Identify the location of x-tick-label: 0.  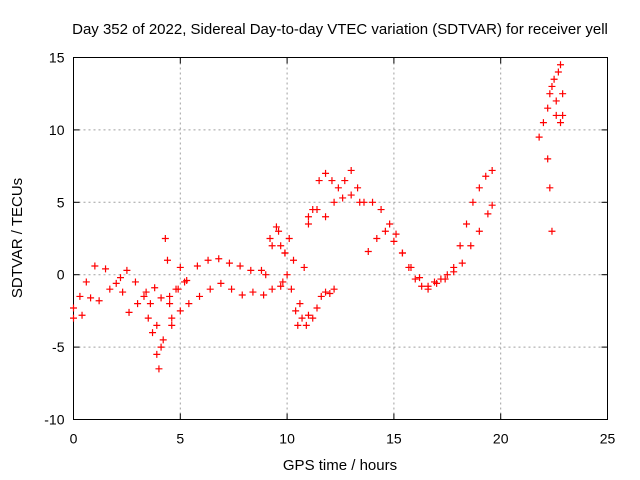
(74, 439).